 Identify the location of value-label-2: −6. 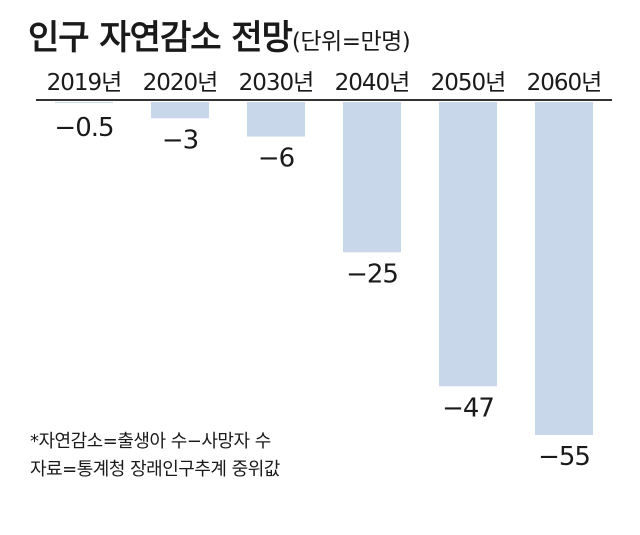
(276, 159).